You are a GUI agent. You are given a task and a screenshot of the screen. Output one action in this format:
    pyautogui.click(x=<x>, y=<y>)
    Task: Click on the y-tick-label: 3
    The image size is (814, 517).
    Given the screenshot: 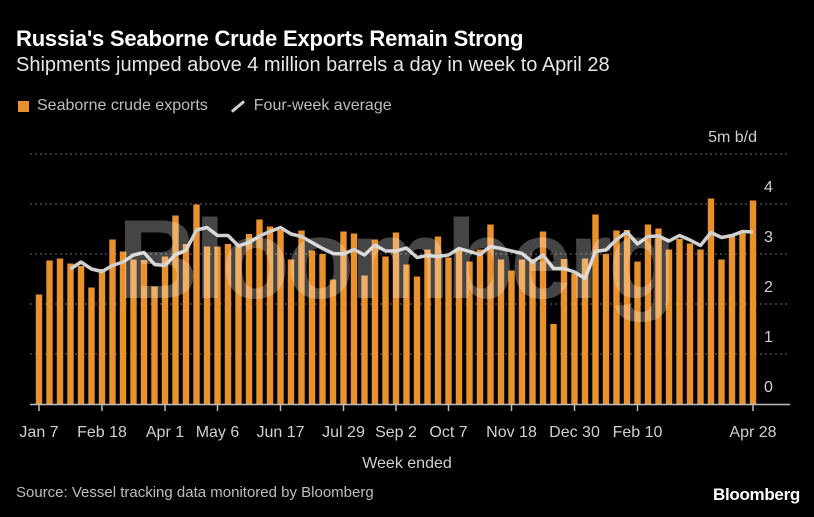 What is the action you would take?
    pyautogui.click(x=768, y=237)
    